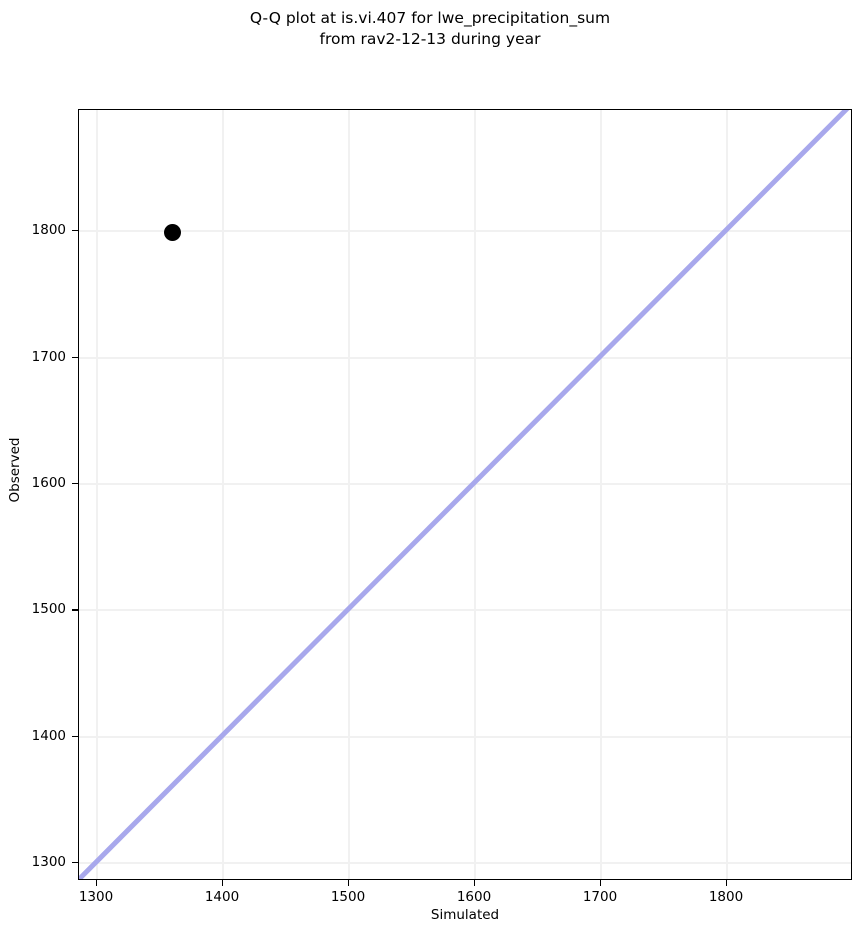  I want to click on y-axis-tick-label: 1300, so click(48, 862).